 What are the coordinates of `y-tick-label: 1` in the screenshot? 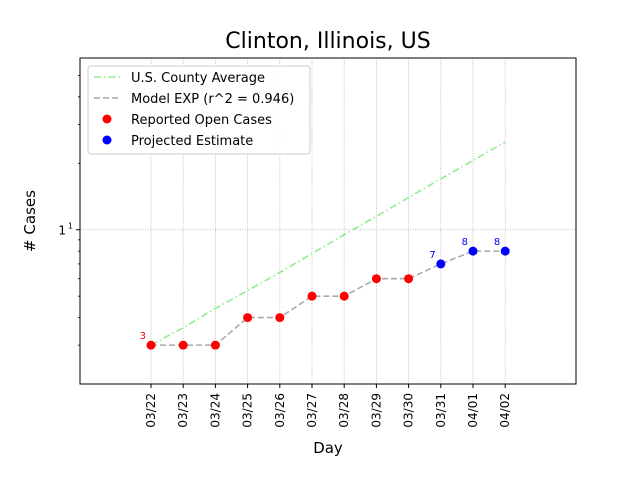 It's located at (62, 231).